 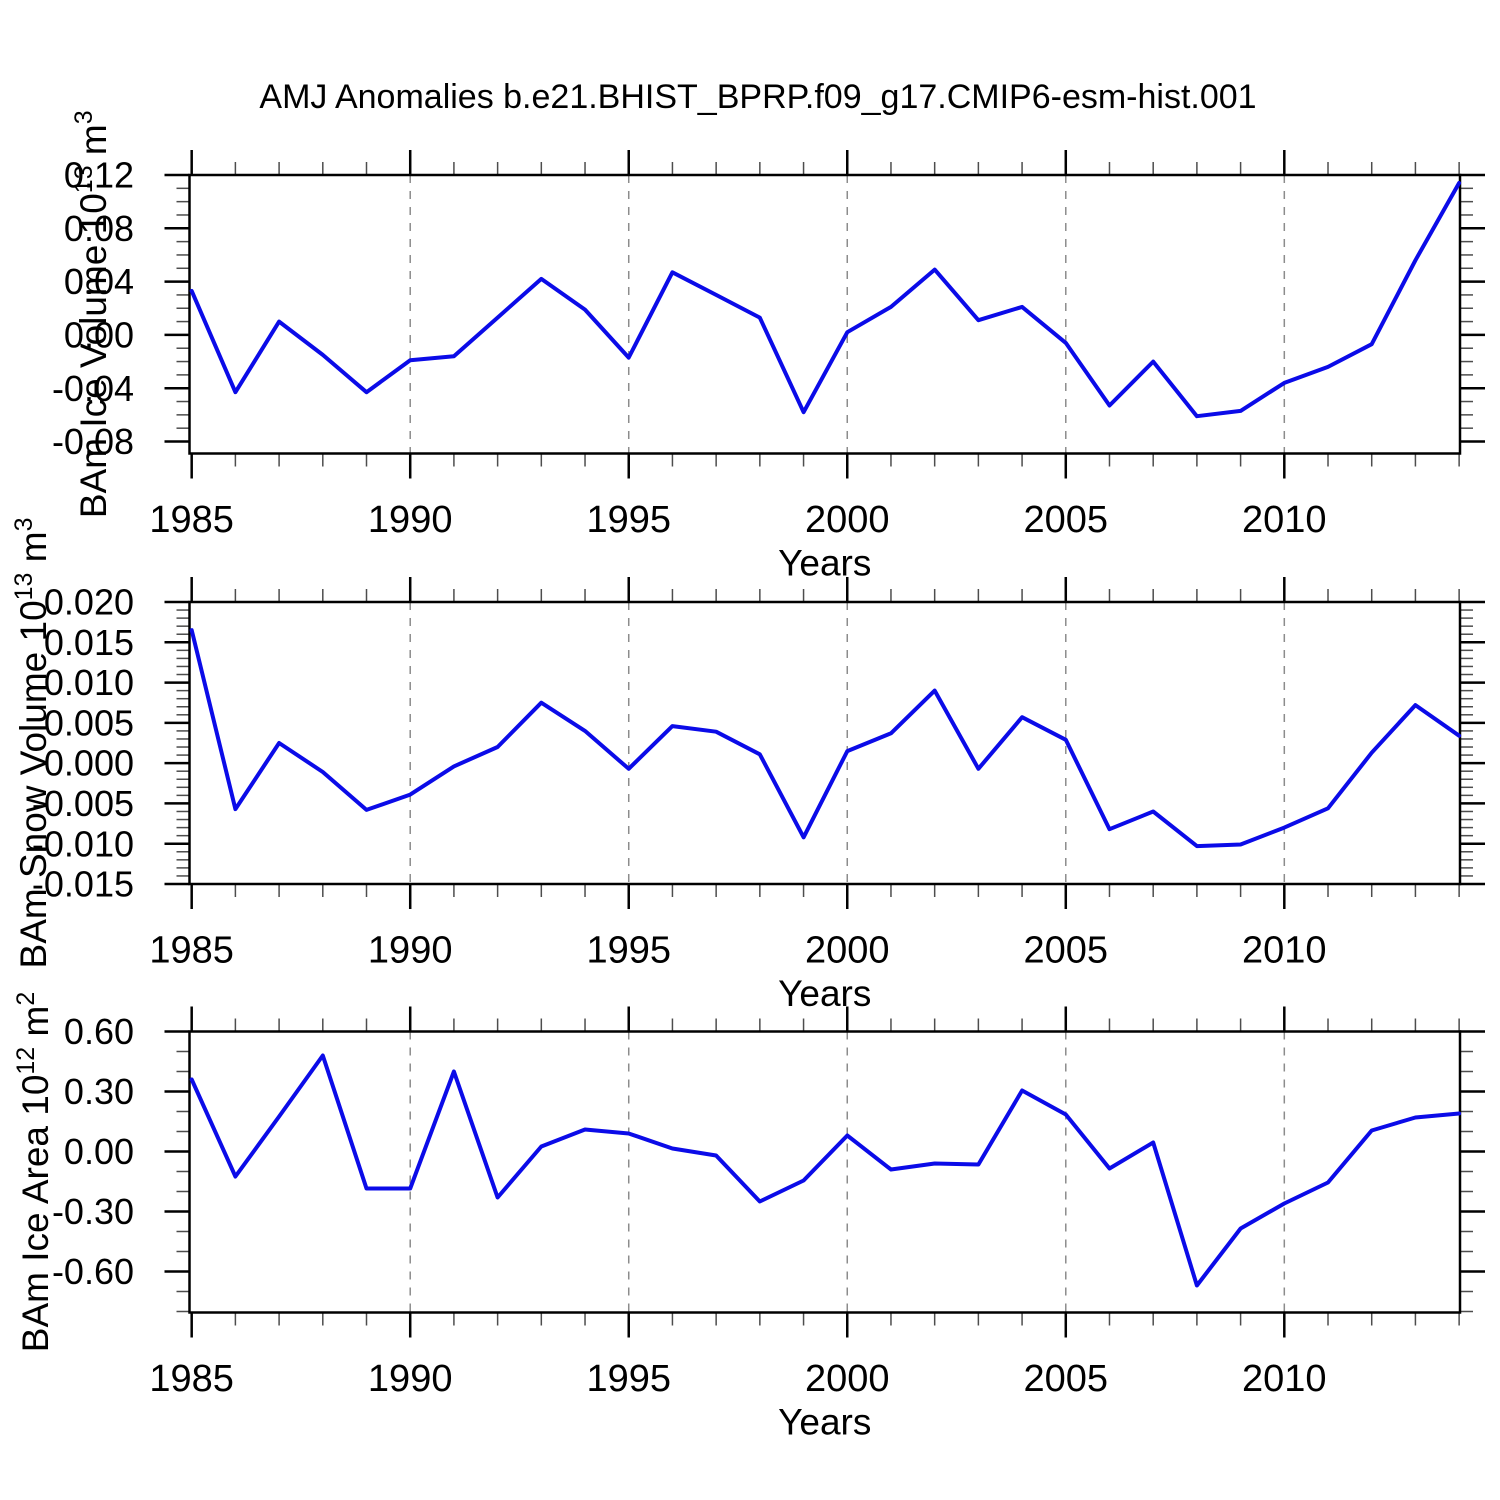 I want to click on y-tick-label: -0.30, so click(x=93, y=1211).